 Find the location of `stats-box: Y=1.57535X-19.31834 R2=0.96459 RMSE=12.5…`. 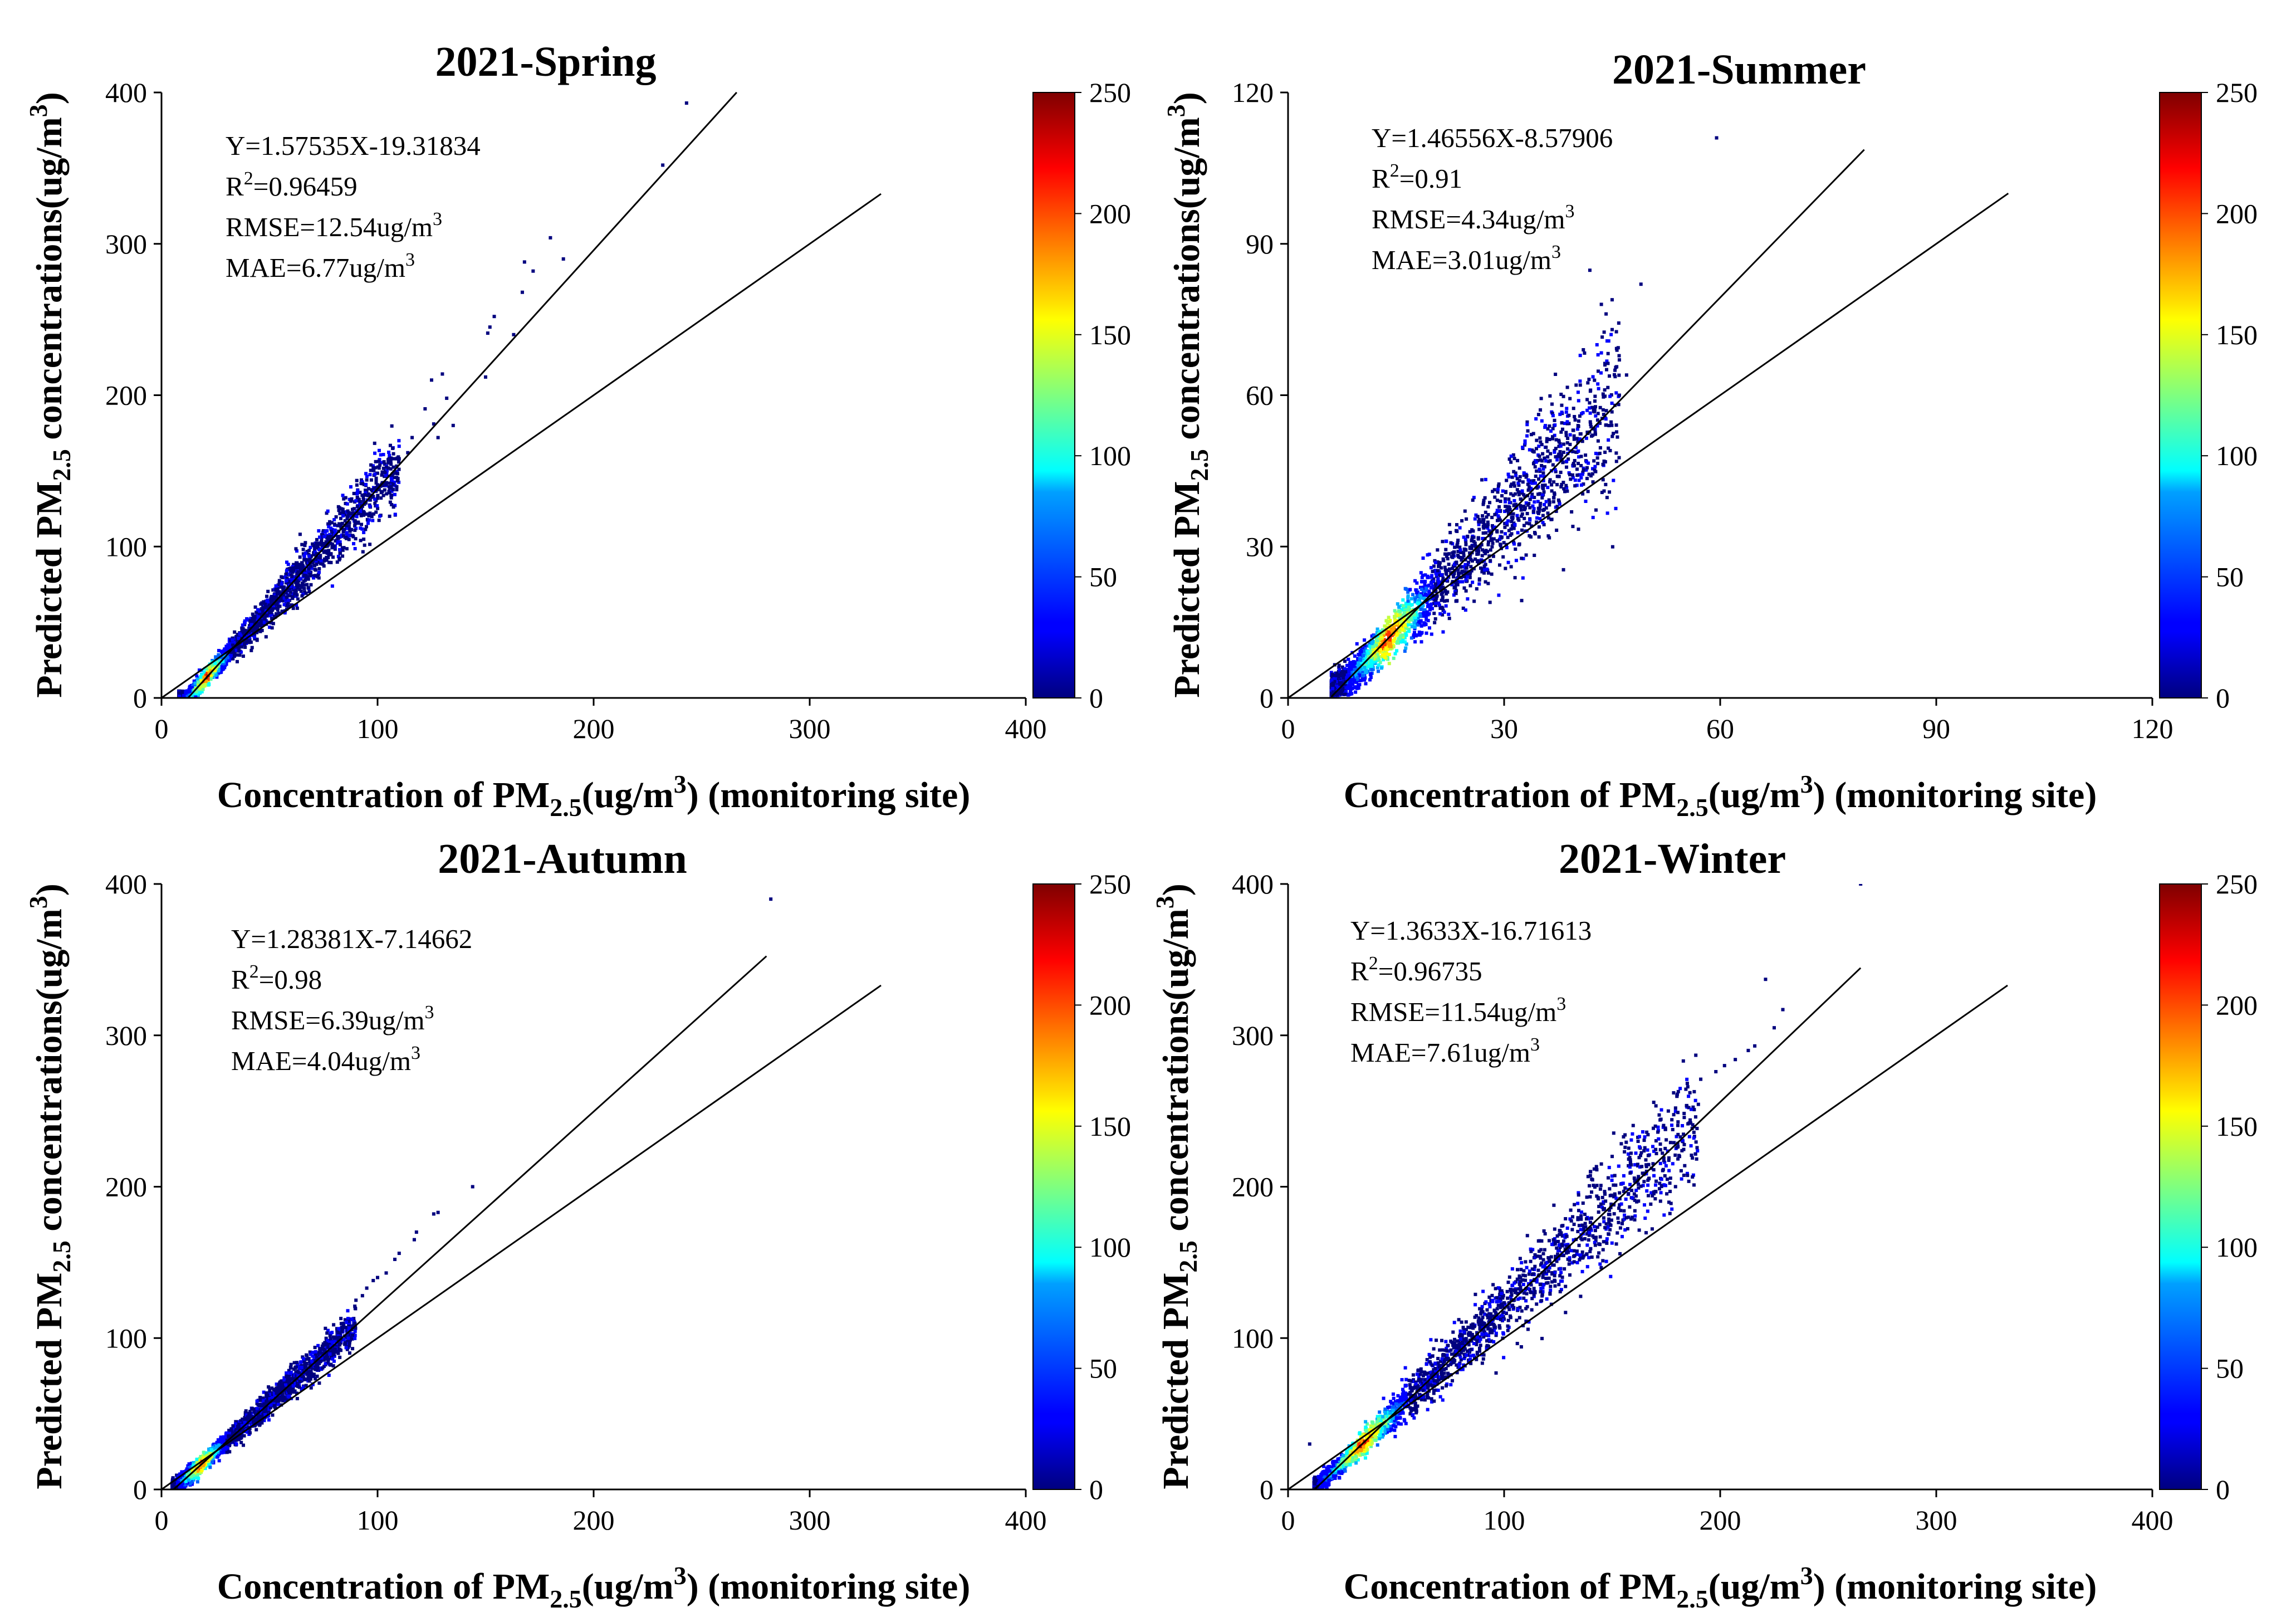

stats-box: Y=1.57535X-19.31834 R2=0.96459 RMSE=12.5… is located at coordinates (354, 206).